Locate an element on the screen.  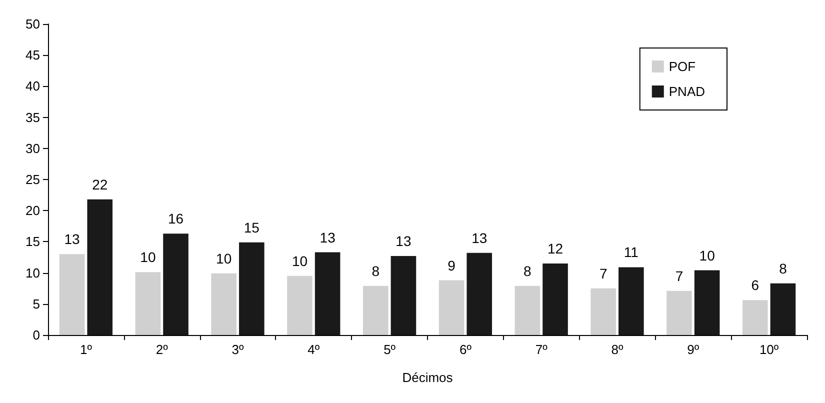
data-label: 11 is located at coordinates (631, 252).